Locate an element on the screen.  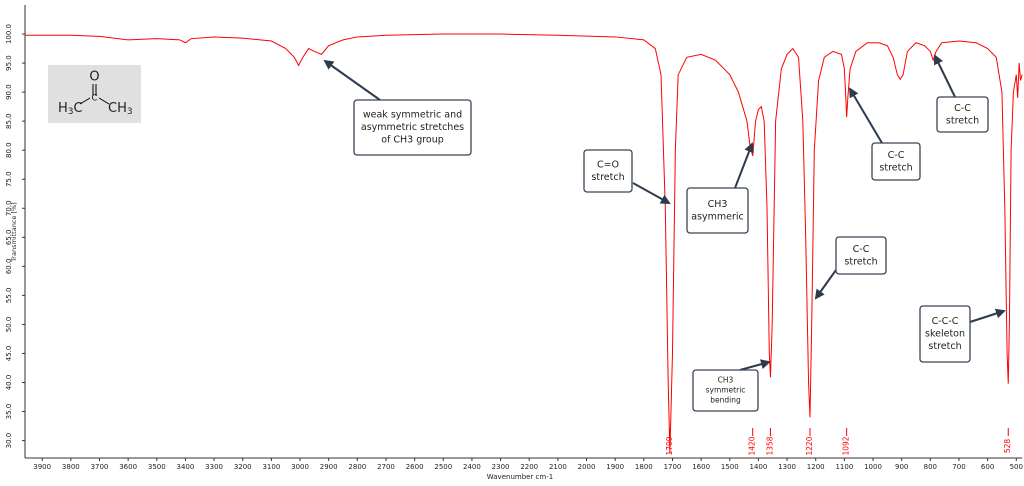
peak-label: 1420 is located at coordinates (752, 445).